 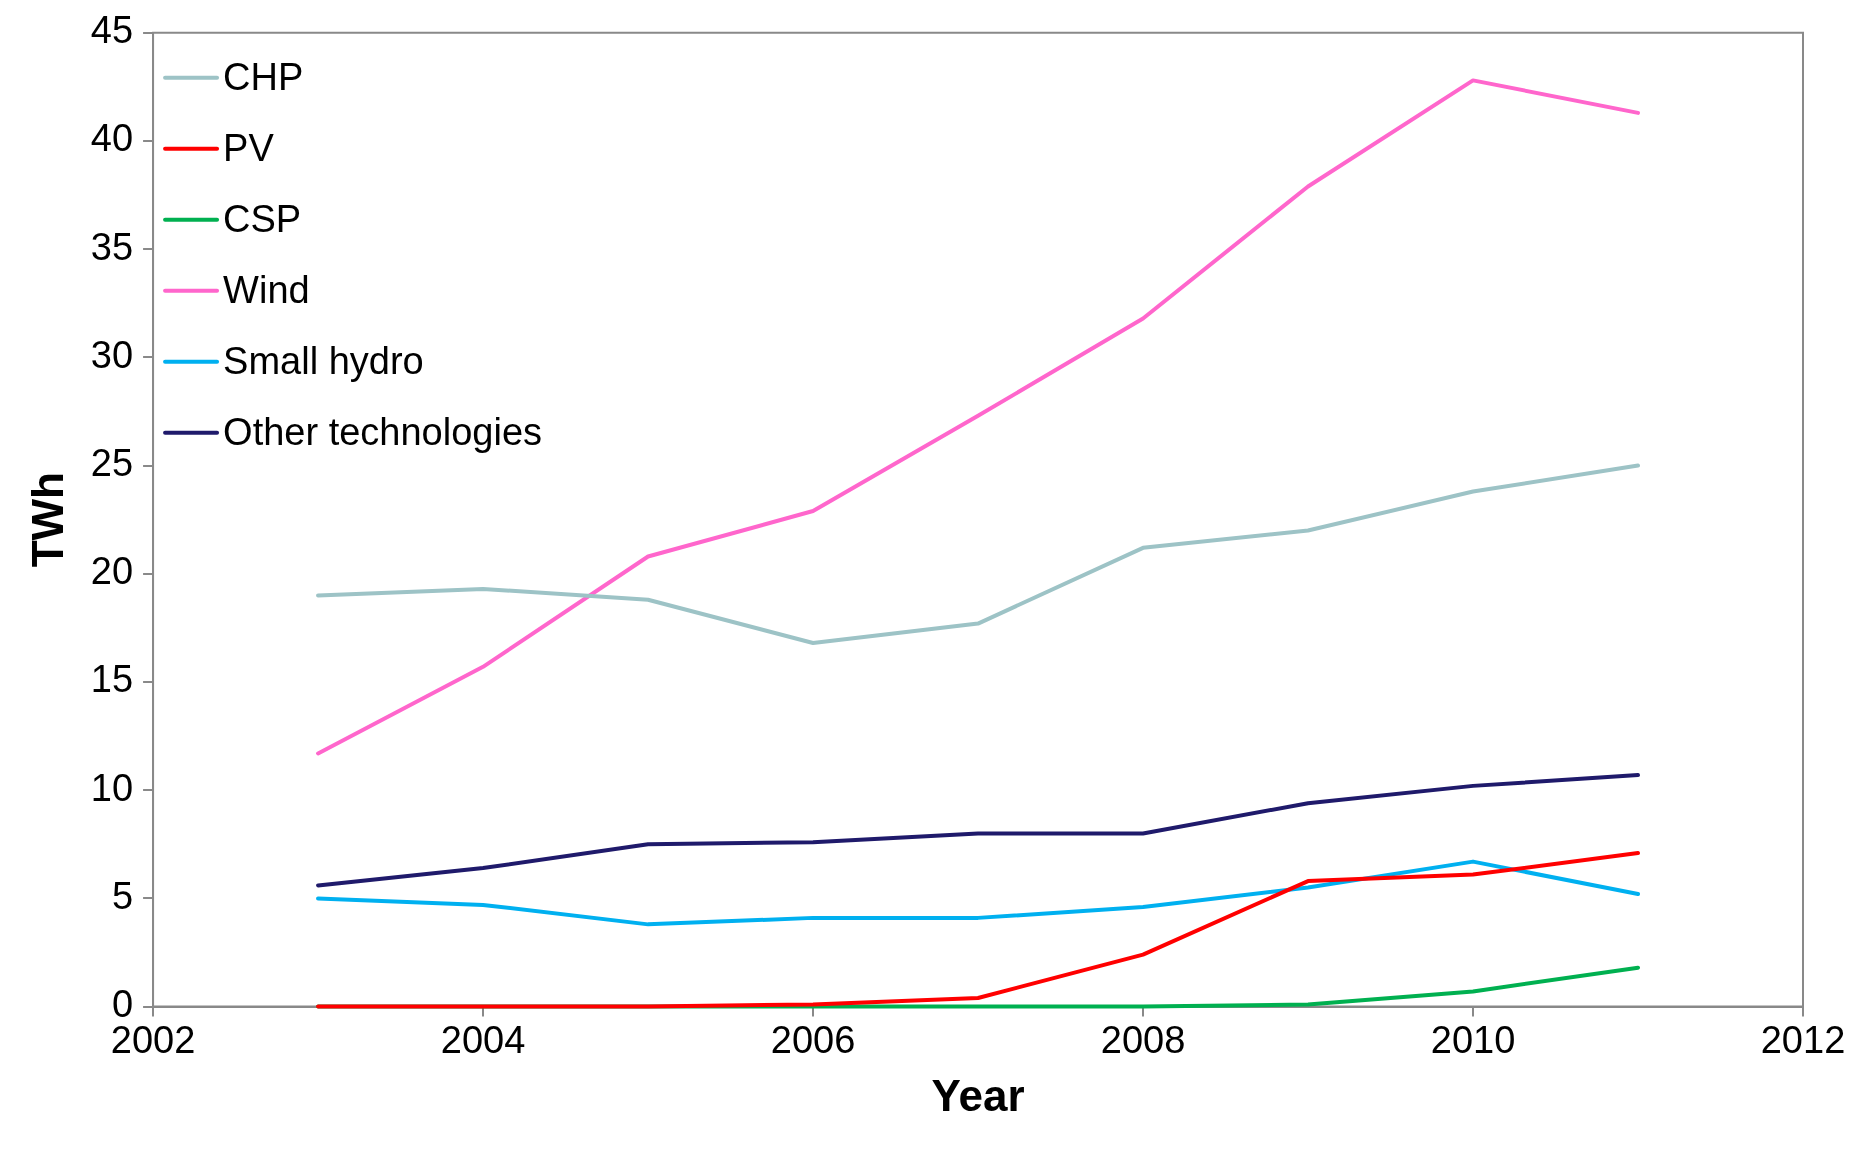 I want to click on x-tick-label: 2012, so click(x=1803, y=1039).